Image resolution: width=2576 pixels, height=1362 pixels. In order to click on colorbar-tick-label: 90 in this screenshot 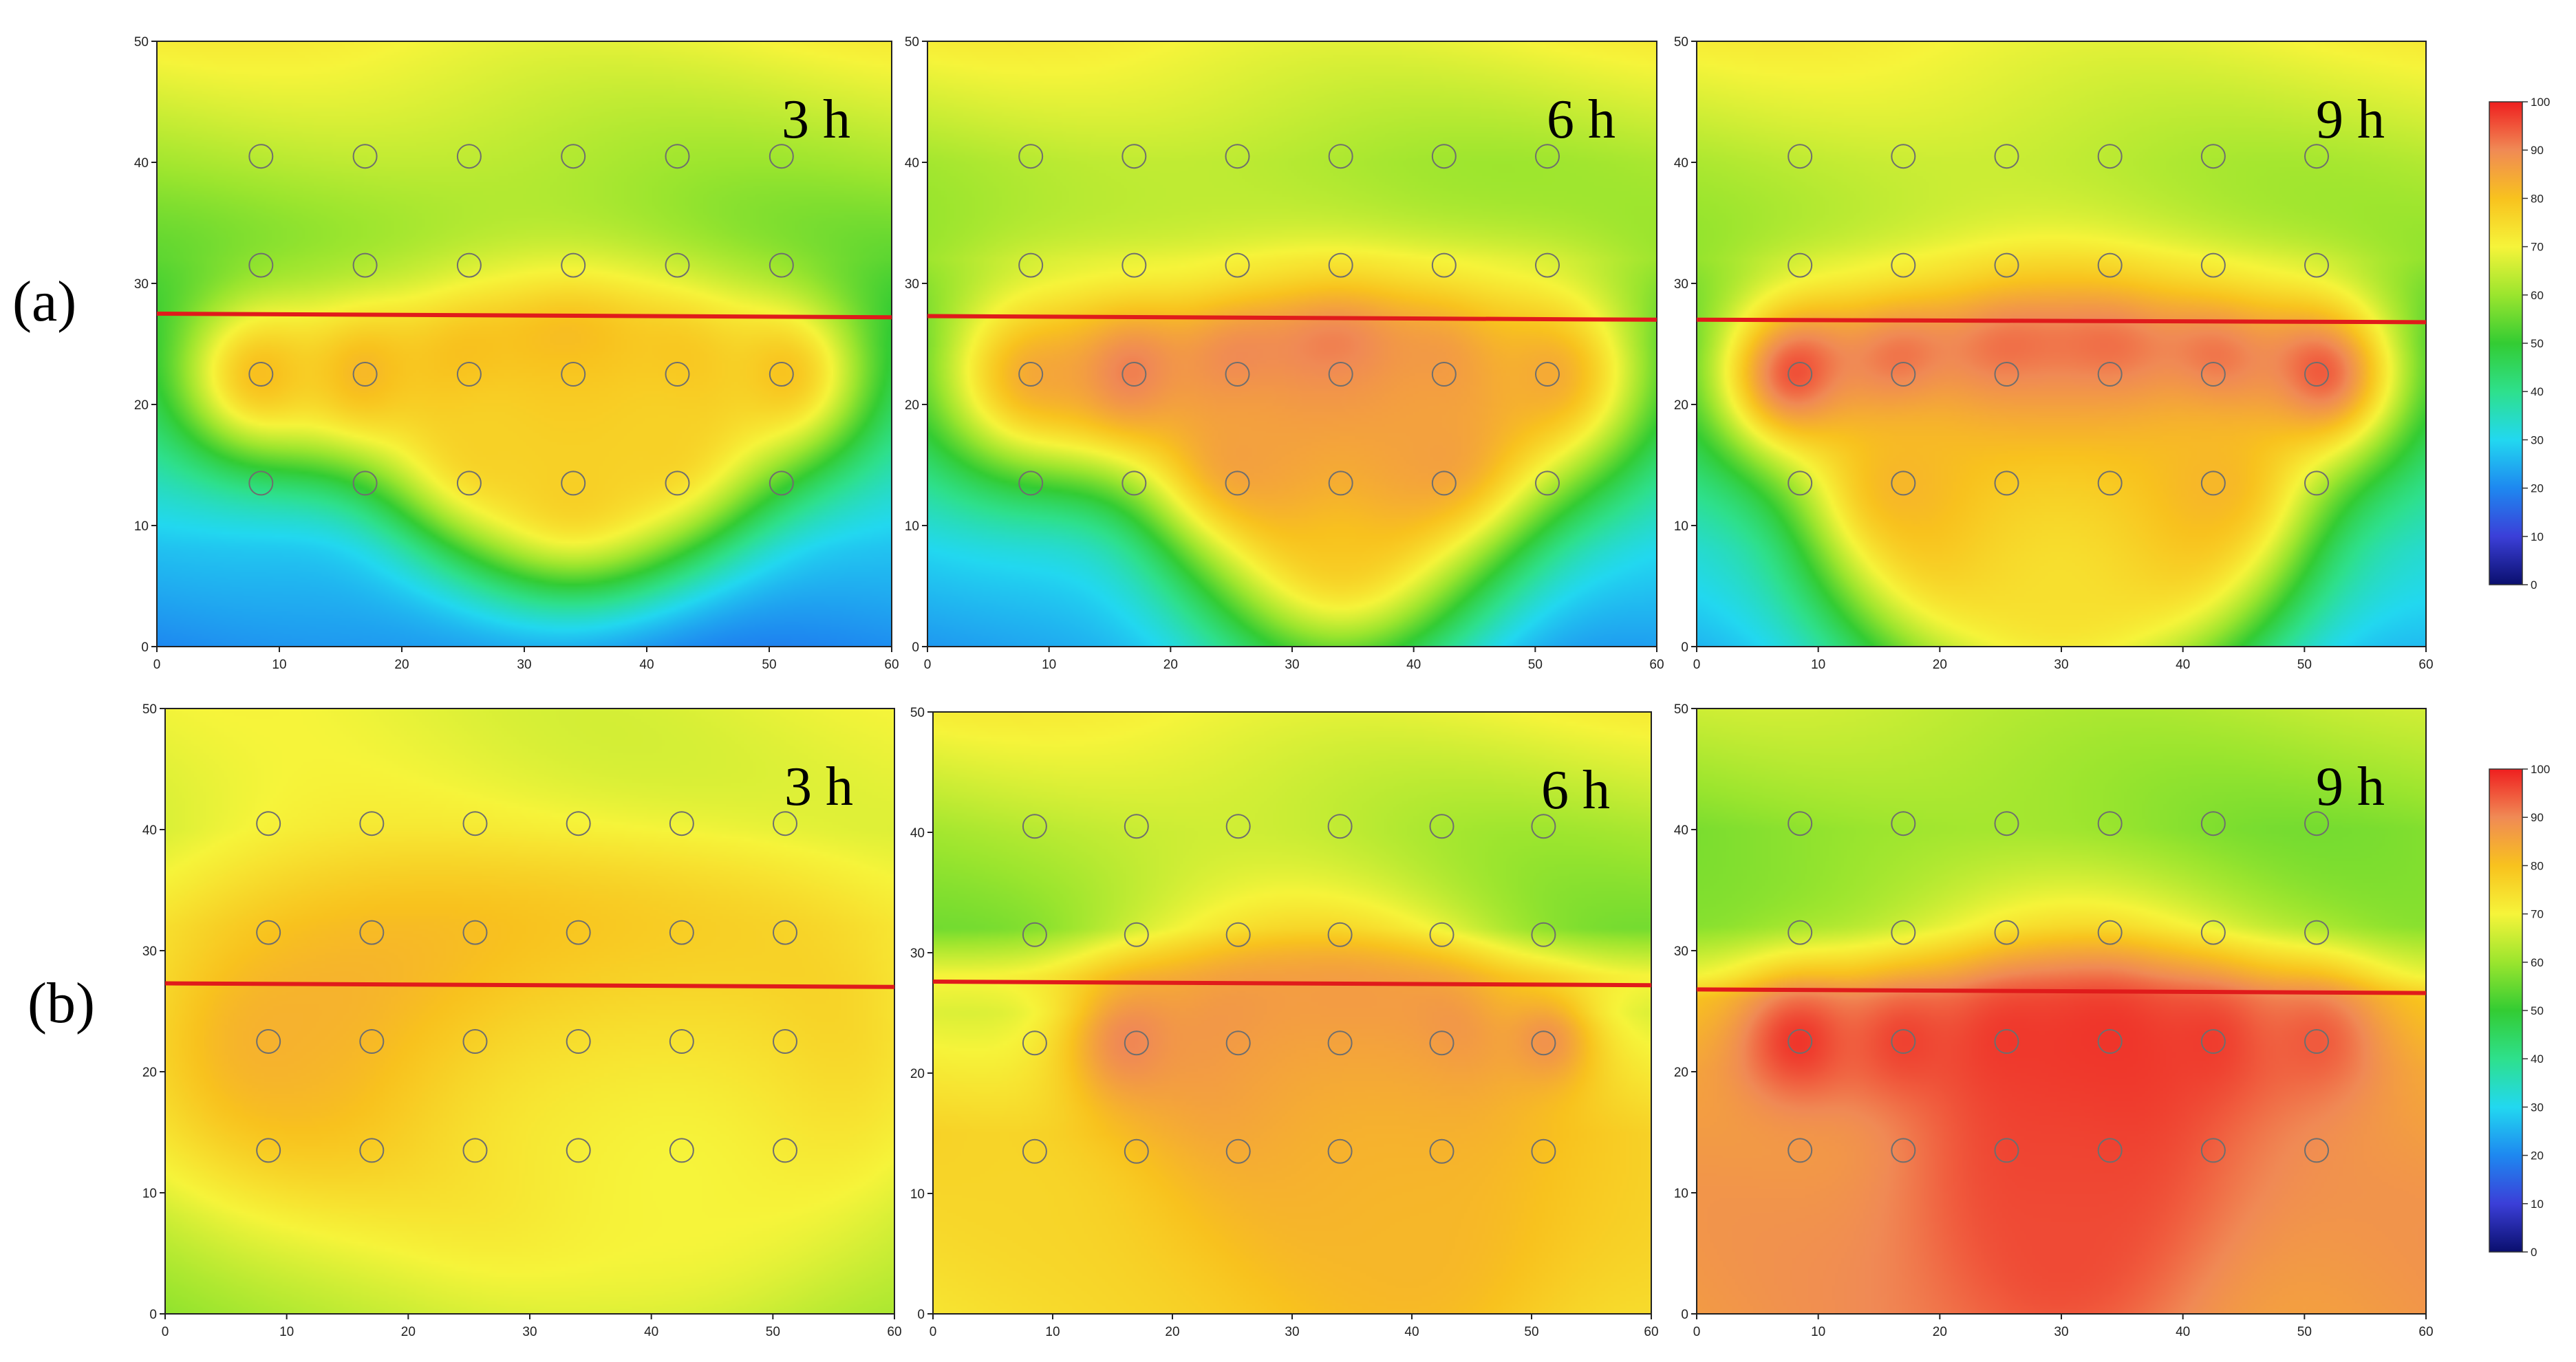, I will do `click(2538, 150)`.